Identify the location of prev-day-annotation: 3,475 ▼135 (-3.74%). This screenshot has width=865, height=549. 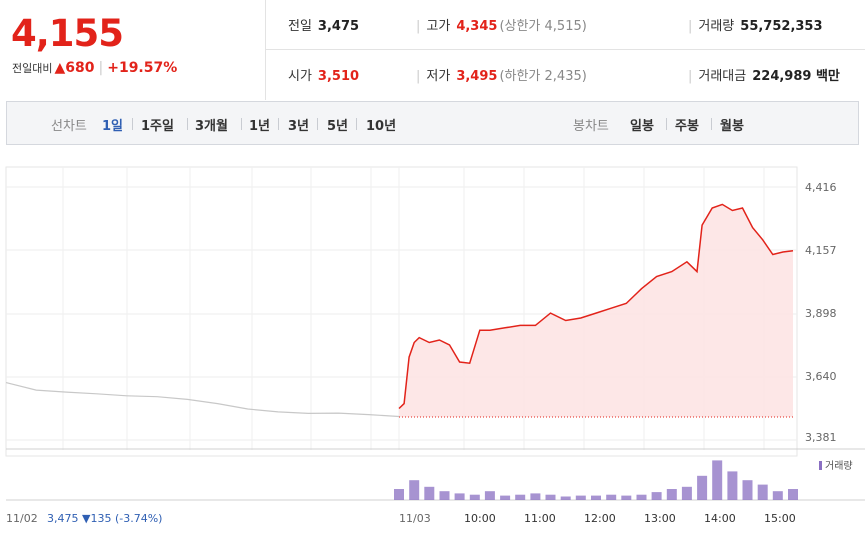
(104, 518).